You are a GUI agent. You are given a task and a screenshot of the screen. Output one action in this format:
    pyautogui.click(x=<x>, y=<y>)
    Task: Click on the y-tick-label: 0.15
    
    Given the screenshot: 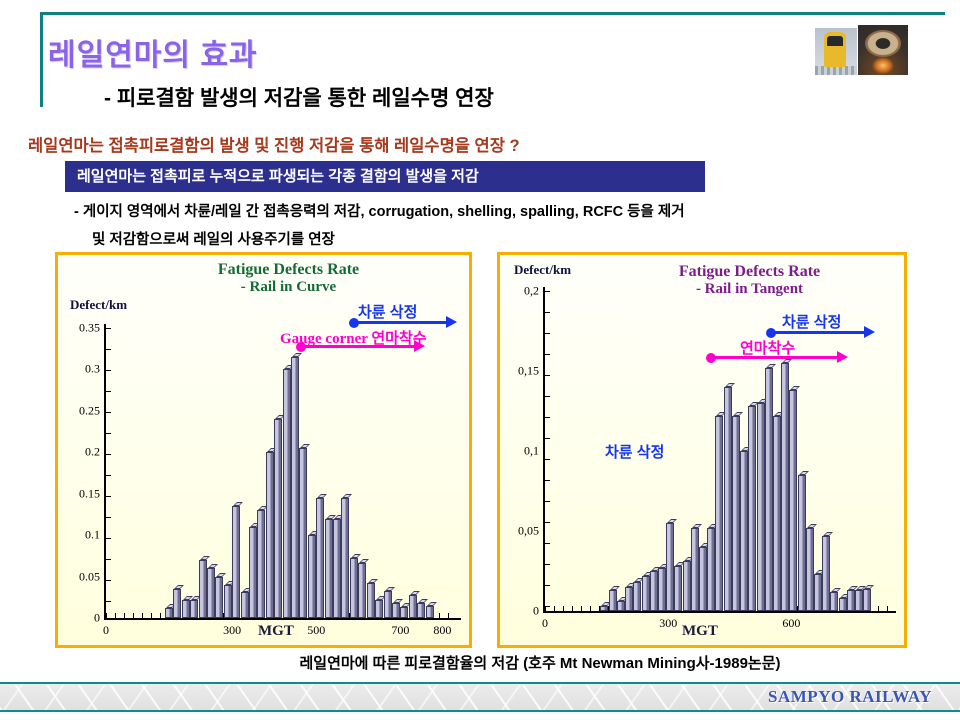 What is the action you would take?
    pyautogui.click(x=89, y=493)
    